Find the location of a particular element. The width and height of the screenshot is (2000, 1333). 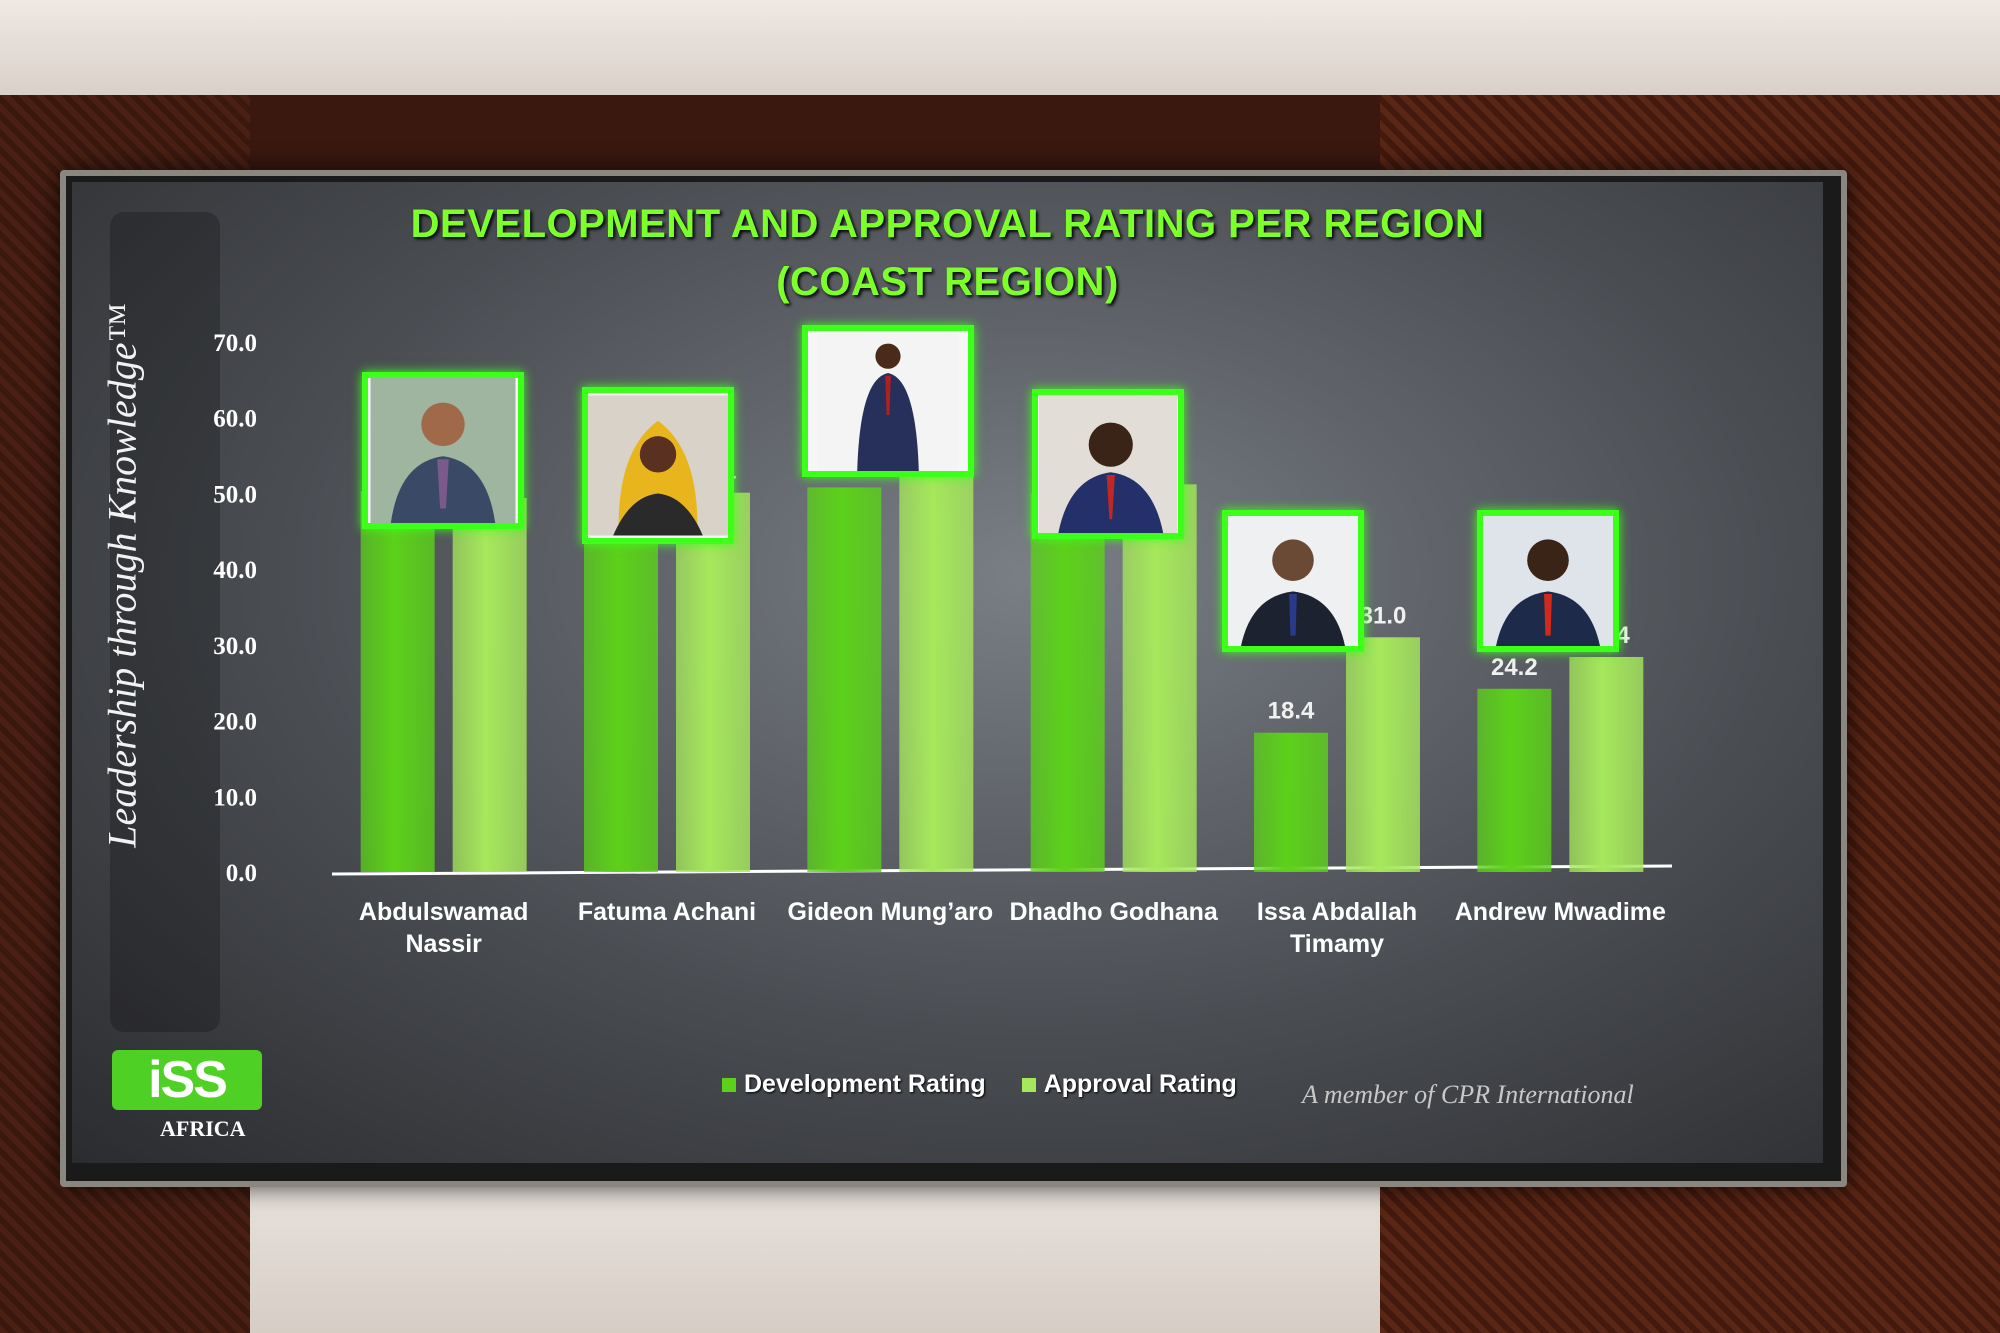

y-tick-label: 20.0 is located at coordinates (235, 722).